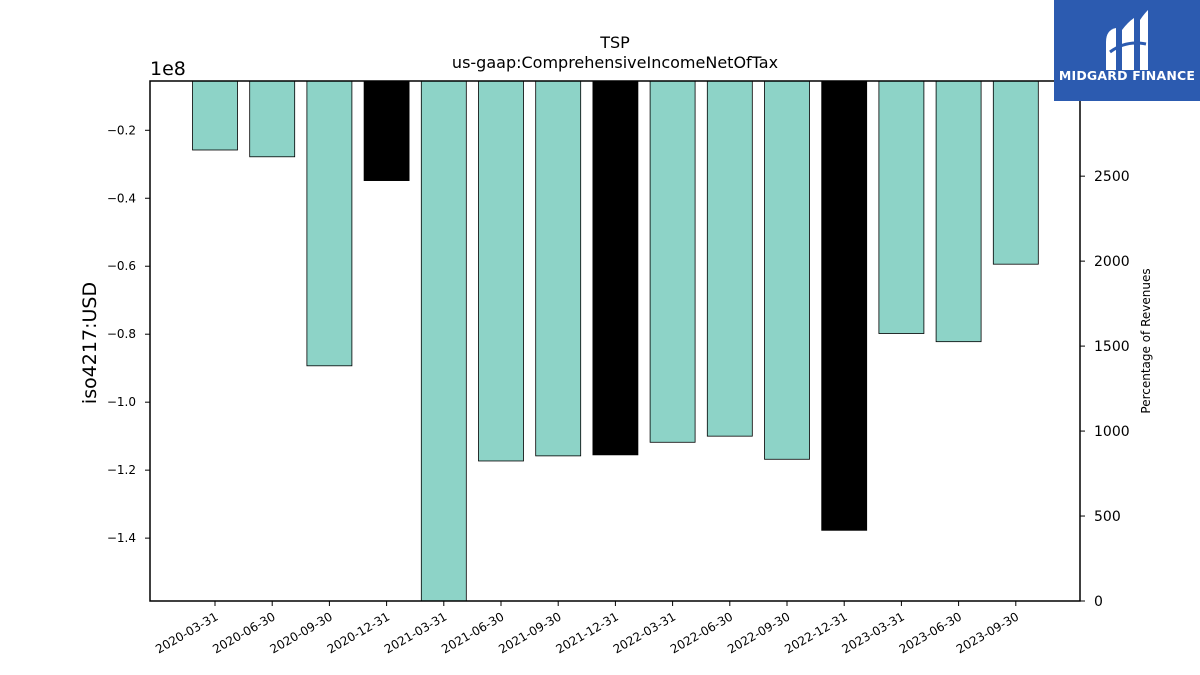 The height and width of the screenshot is (675, 1200). I want to click on y2-tick-label: 1500, so click(1112, 347).